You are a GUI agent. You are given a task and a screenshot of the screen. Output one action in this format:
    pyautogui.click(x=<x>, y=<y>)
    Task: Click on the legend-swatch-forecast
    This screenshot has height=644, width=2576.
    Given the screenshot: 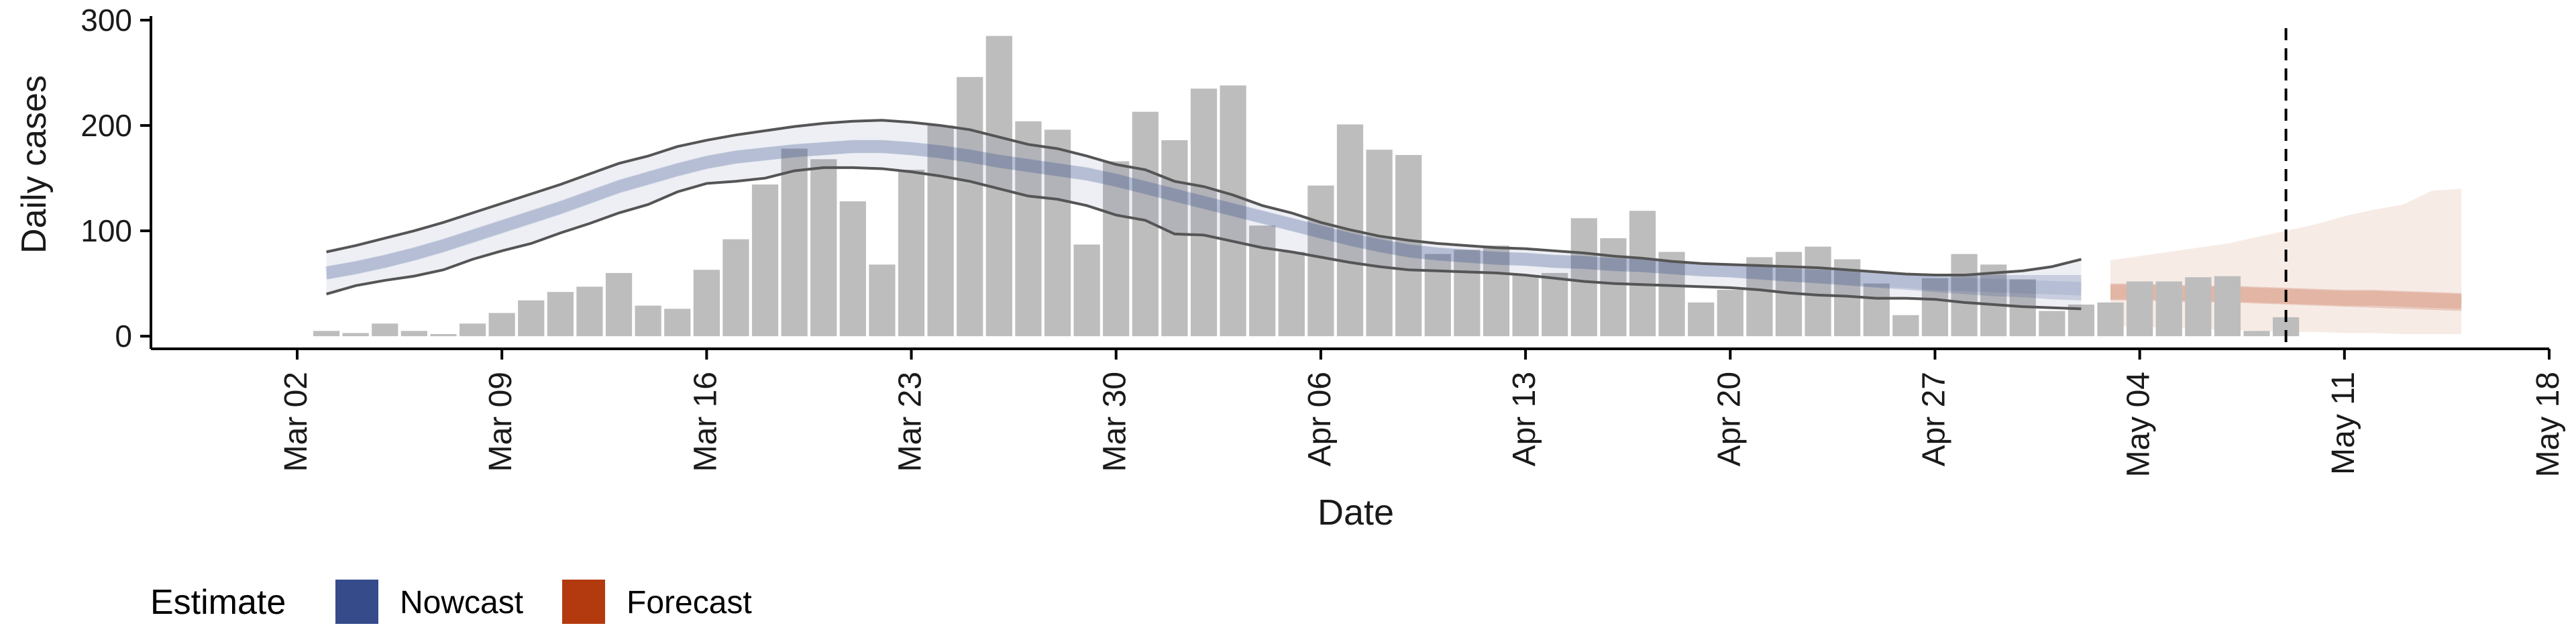 What is the action you would take?
    pyautogui.click(x=583, y=602)
    